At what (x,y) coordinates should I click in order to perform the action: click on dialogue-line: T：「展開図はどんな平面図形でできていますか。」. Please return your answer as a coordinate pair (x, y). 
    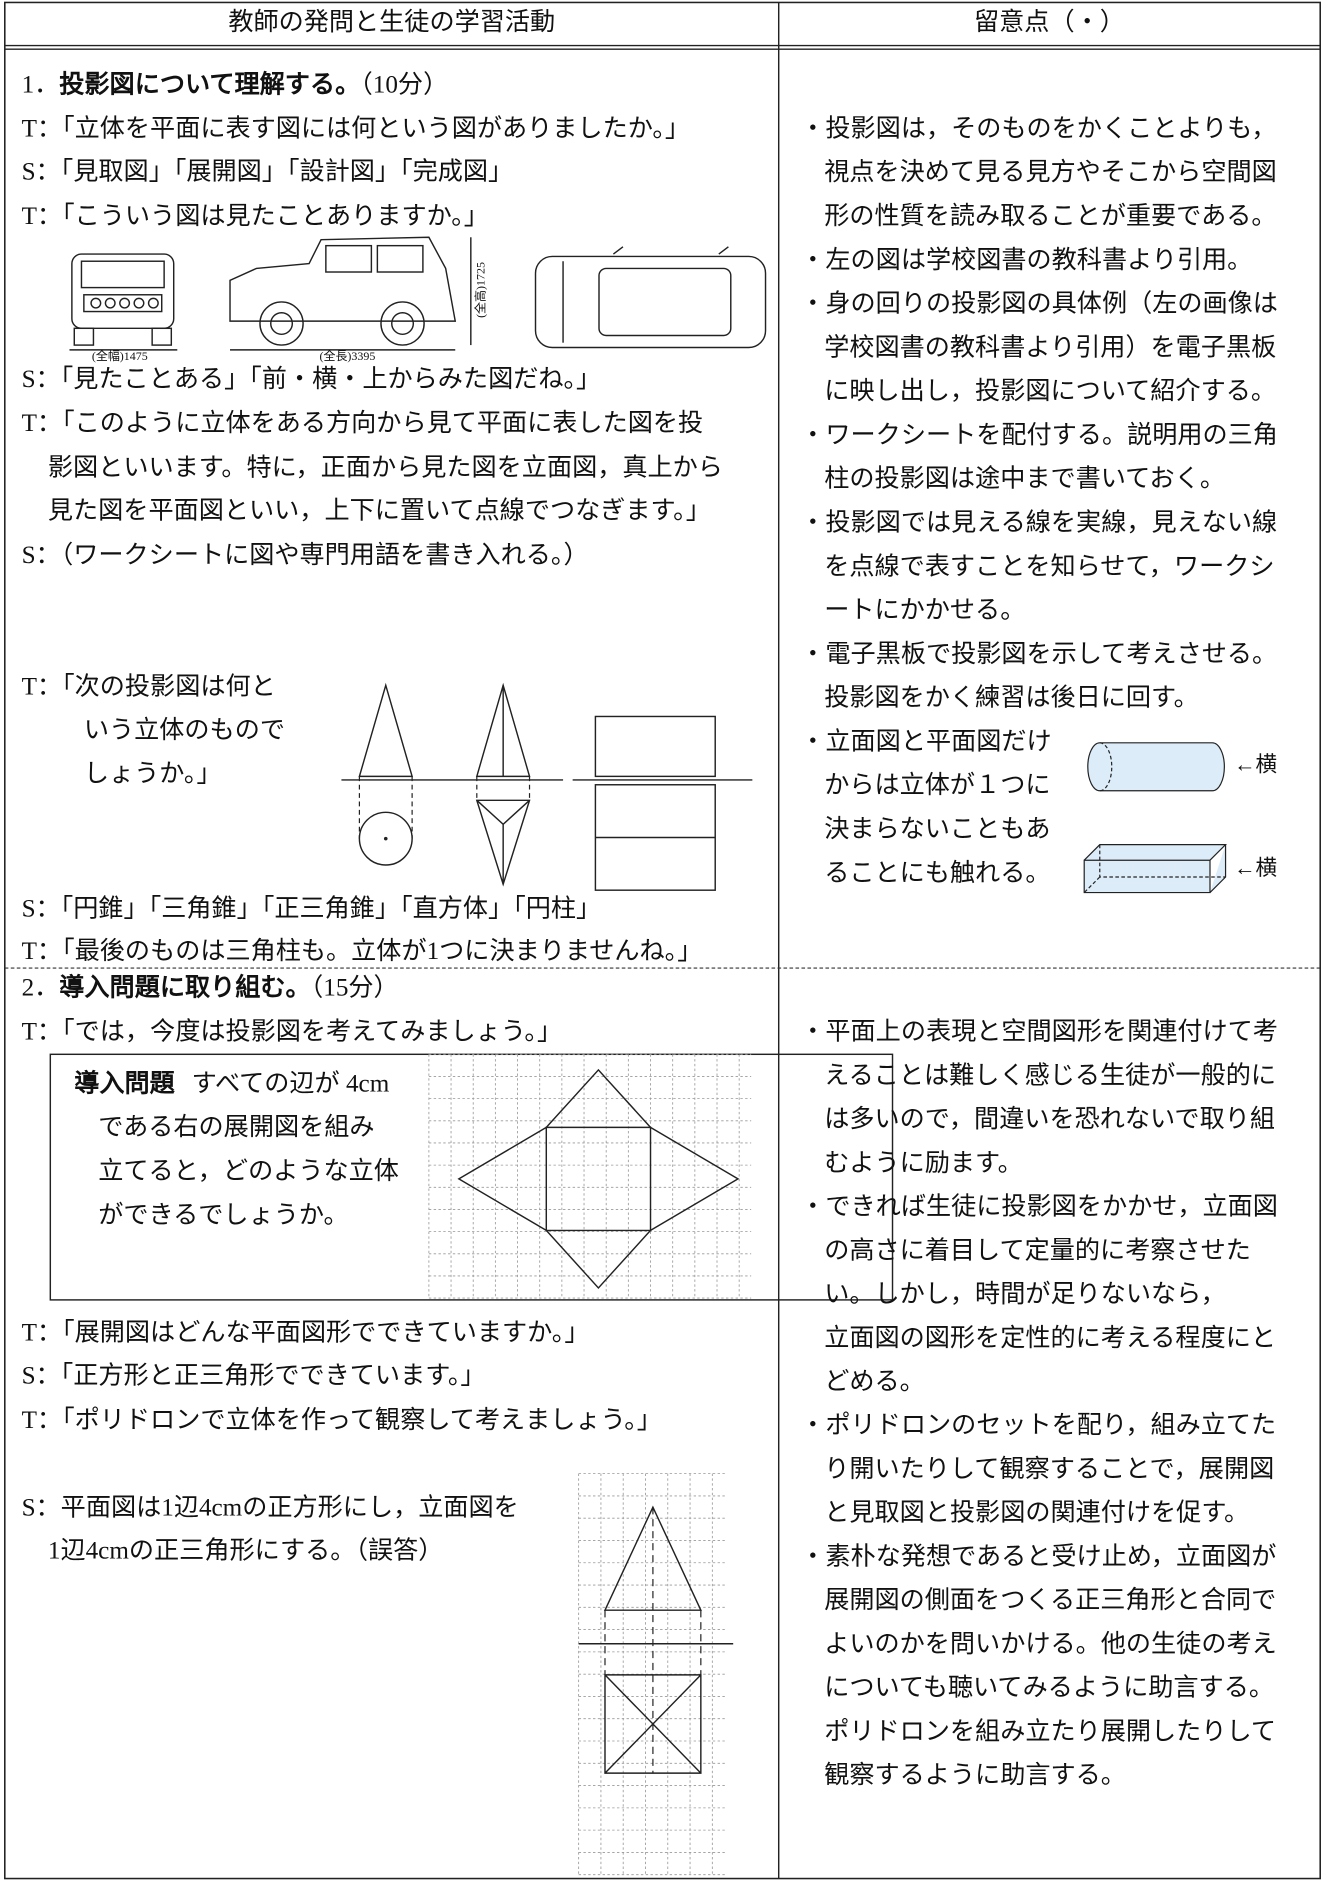
    Looking at the image, I should click on (306, 1332).